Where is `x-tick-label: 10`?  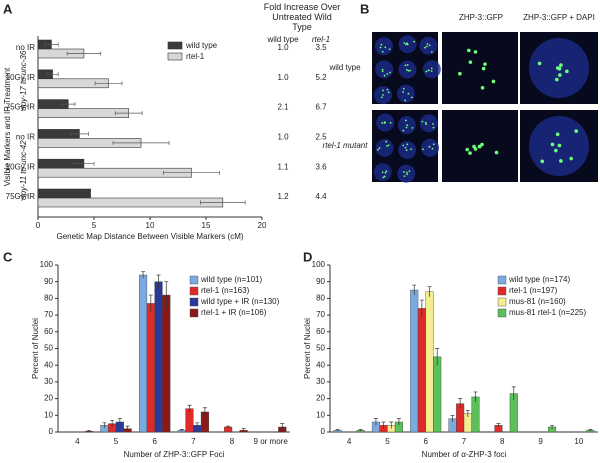 x-tick-label: 10 is located at coordinates (150, 225).